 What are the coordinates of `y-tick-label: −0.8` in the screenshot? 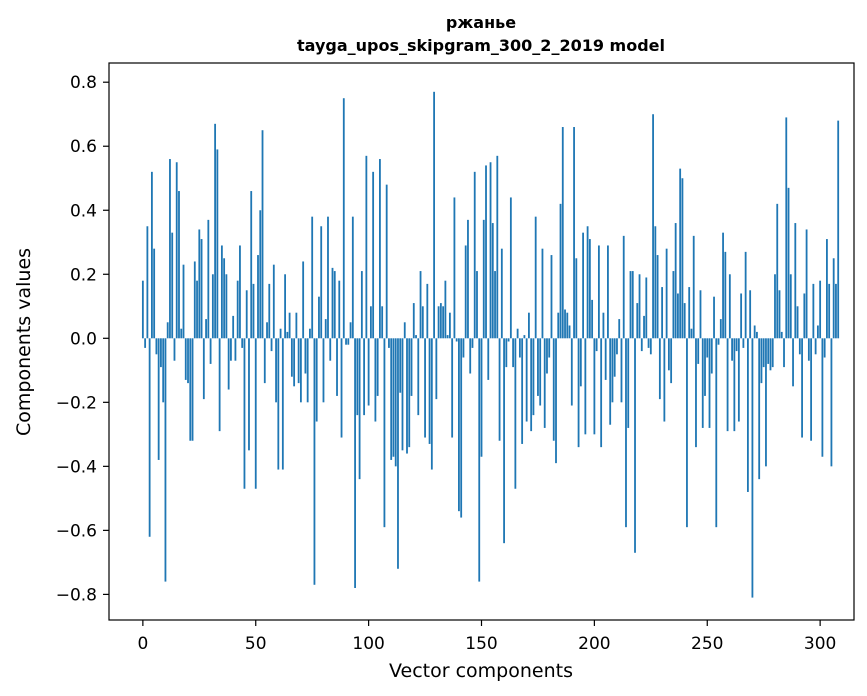 It's located at (76, 595).